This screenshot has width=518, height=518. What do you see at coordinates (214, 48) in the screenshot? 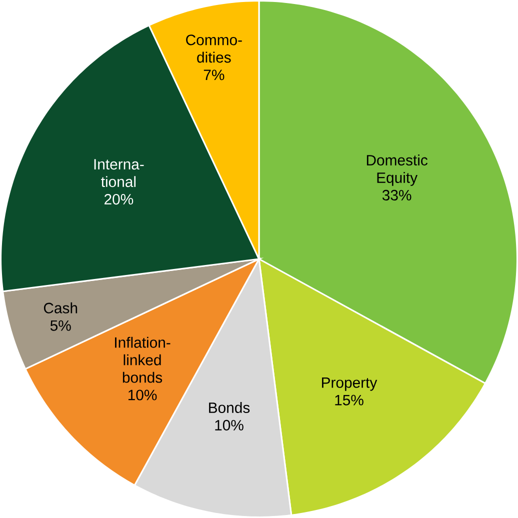
I see `slice-label: Commo-dities` at bounding box center [214, 48].